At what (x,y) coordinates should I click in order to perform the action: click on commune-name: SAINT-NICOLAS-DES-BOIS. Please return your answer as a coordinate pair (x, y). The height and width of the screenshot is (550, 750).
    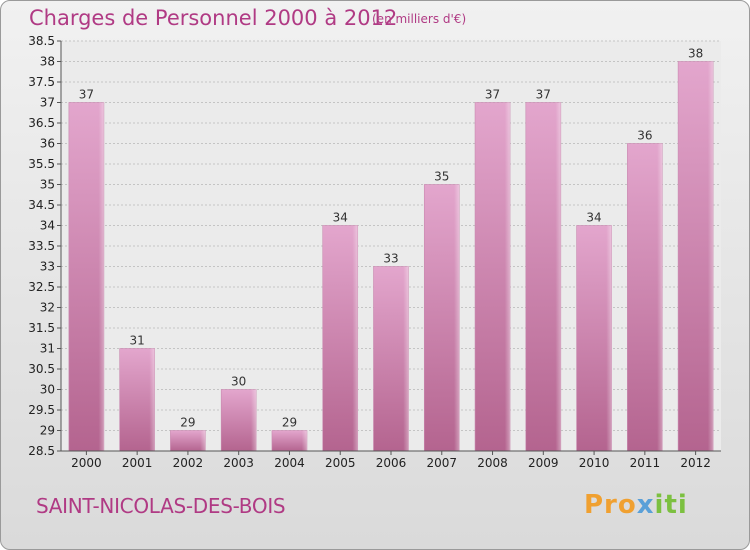
    Looking at the image, I should click on (161, 506).